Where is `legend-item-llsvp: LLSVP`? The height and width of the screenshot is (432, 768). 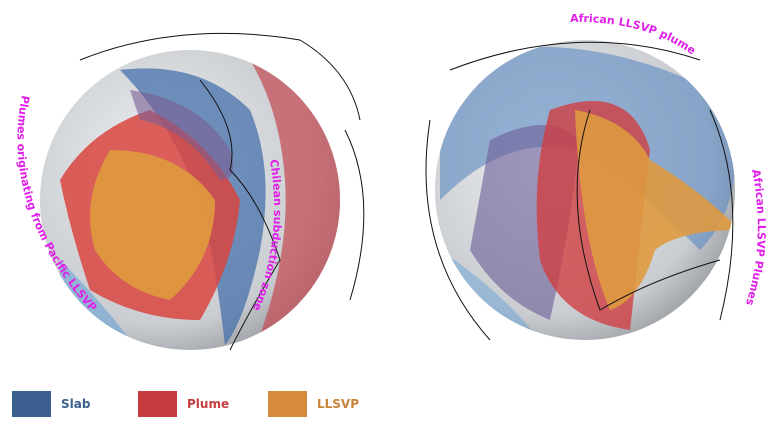 legend-item-llsvp: LLSVP is located at coordinates (313, 404).